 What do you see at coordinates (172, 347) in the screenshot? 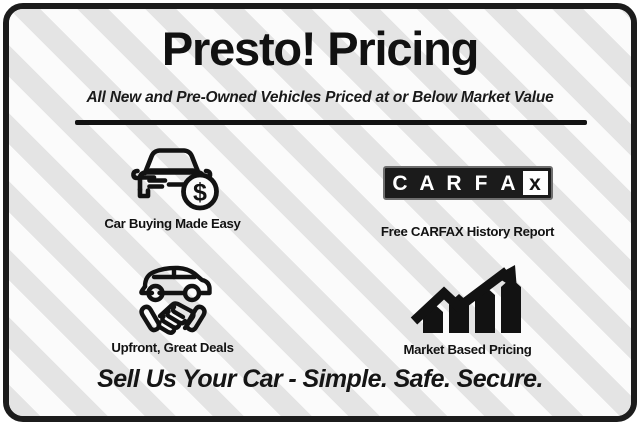
I see `feature-caption: Upfront, Great Deals` at bounding box center [172, 347].